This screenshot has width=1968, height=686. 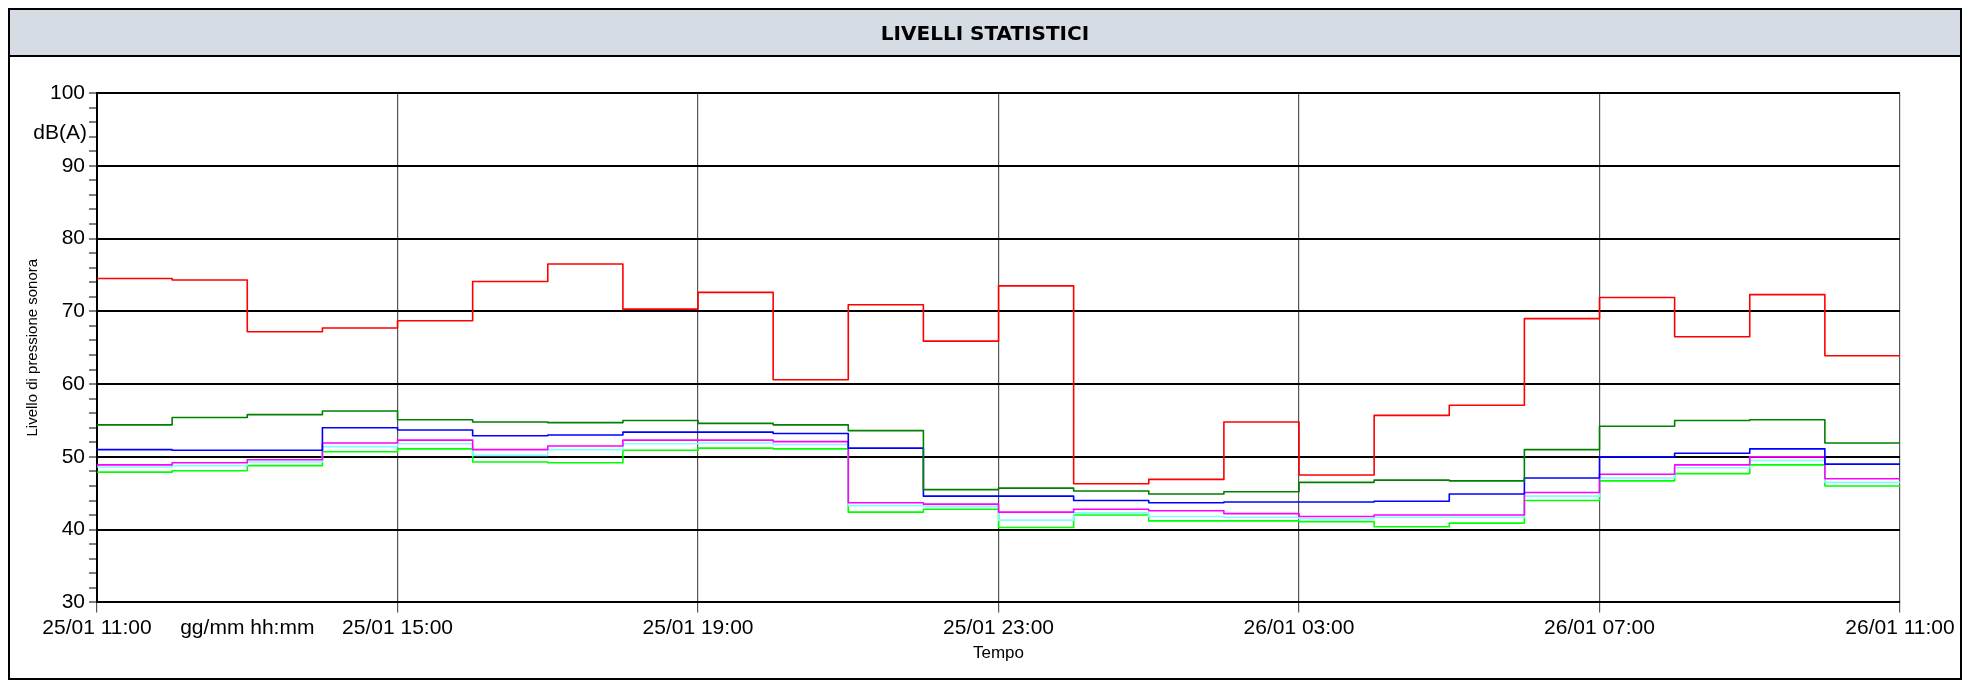 I want to click on x-axis-title: Tempo, so click(x=999, y=653).